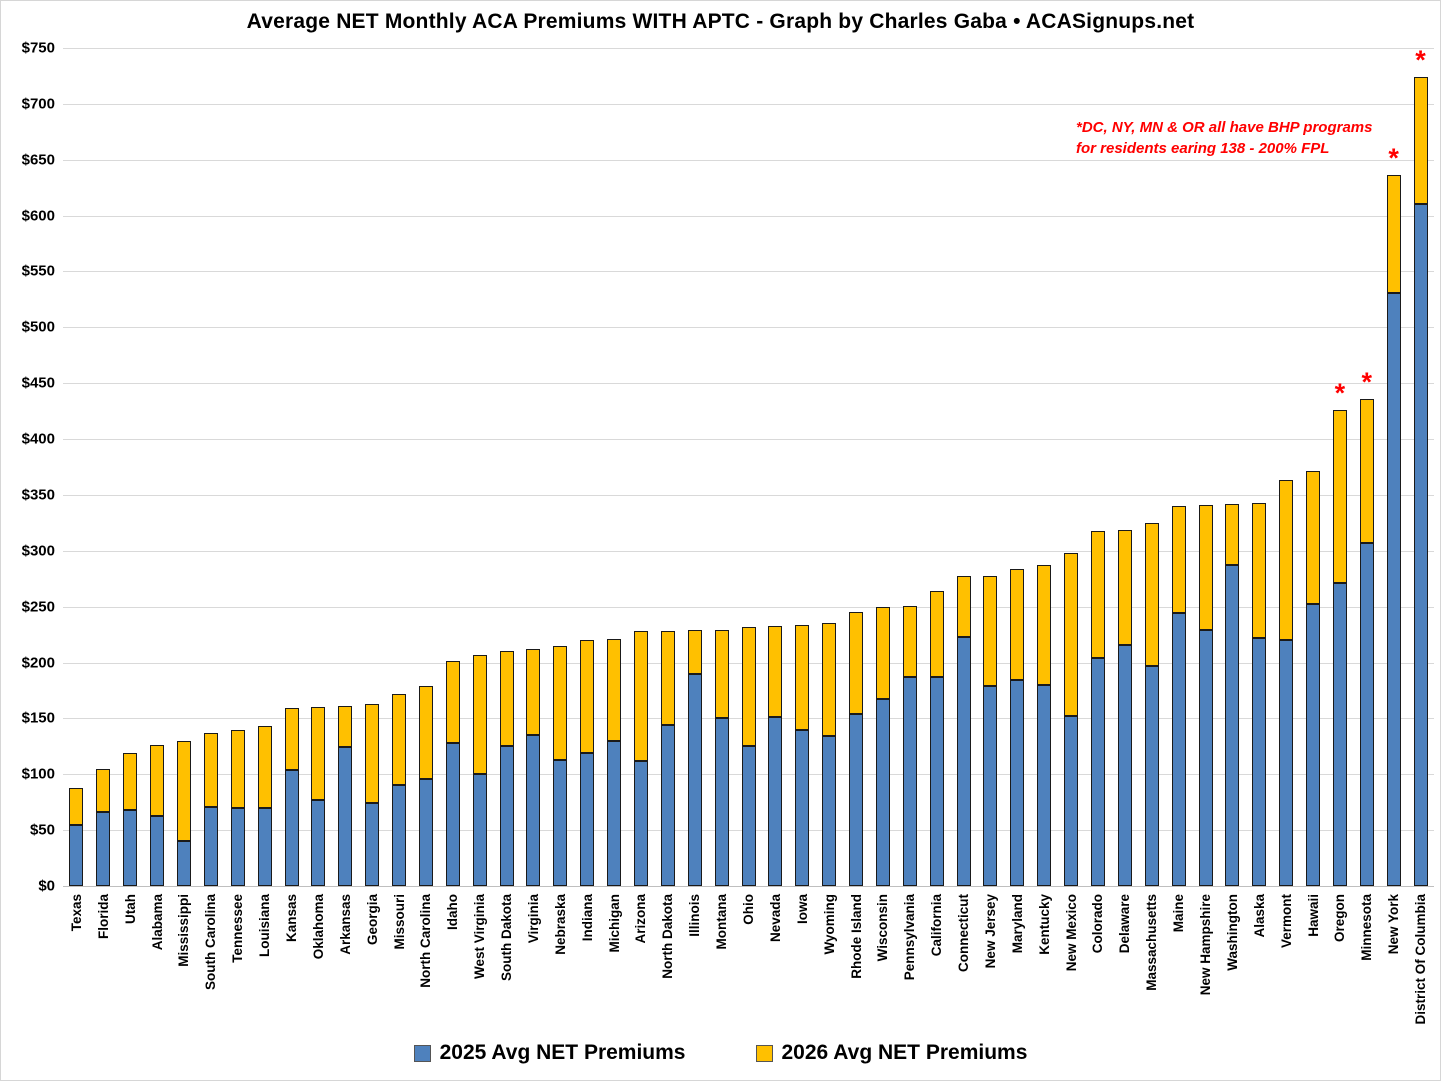 Image resolution: width=1441 pixels, height=1081 pixels. I want to click on x-axis-label-rhode-island: Rhode Island, so click(856, 936).